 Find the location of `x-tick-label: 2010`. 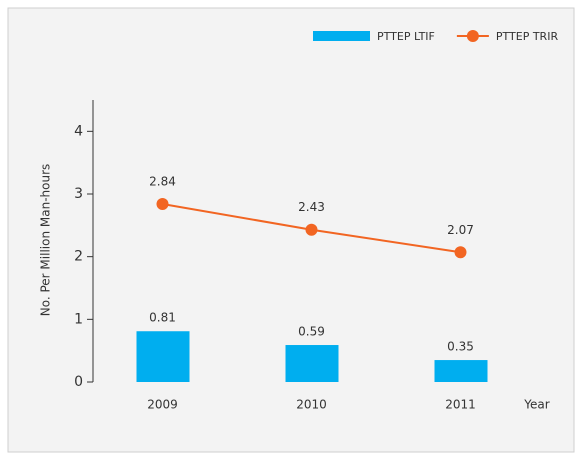

x-tick-label: 2010 is located at coordinates (311, 405).